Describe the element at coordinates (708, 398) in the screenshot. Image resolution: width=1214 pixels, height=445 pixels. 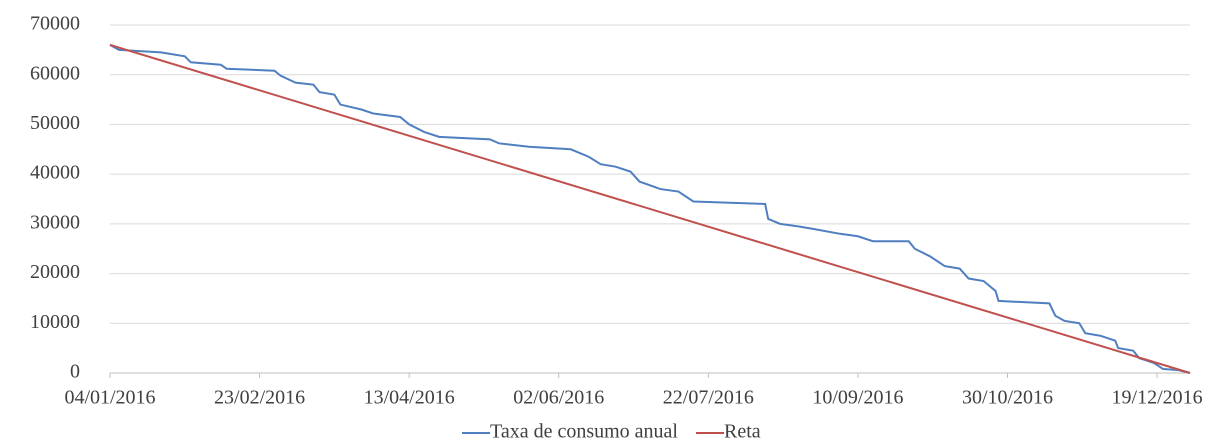
I see `x-tick-label: 22/07/2016` at that location.